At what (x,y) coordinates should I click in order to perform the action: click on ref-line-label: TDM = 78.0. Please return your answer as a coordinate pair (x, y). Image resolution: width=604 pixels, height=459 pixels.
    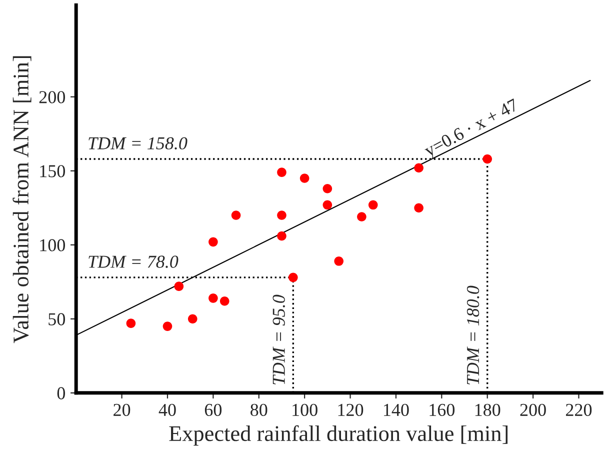
    Looking at the image, I should click on (133, 262).